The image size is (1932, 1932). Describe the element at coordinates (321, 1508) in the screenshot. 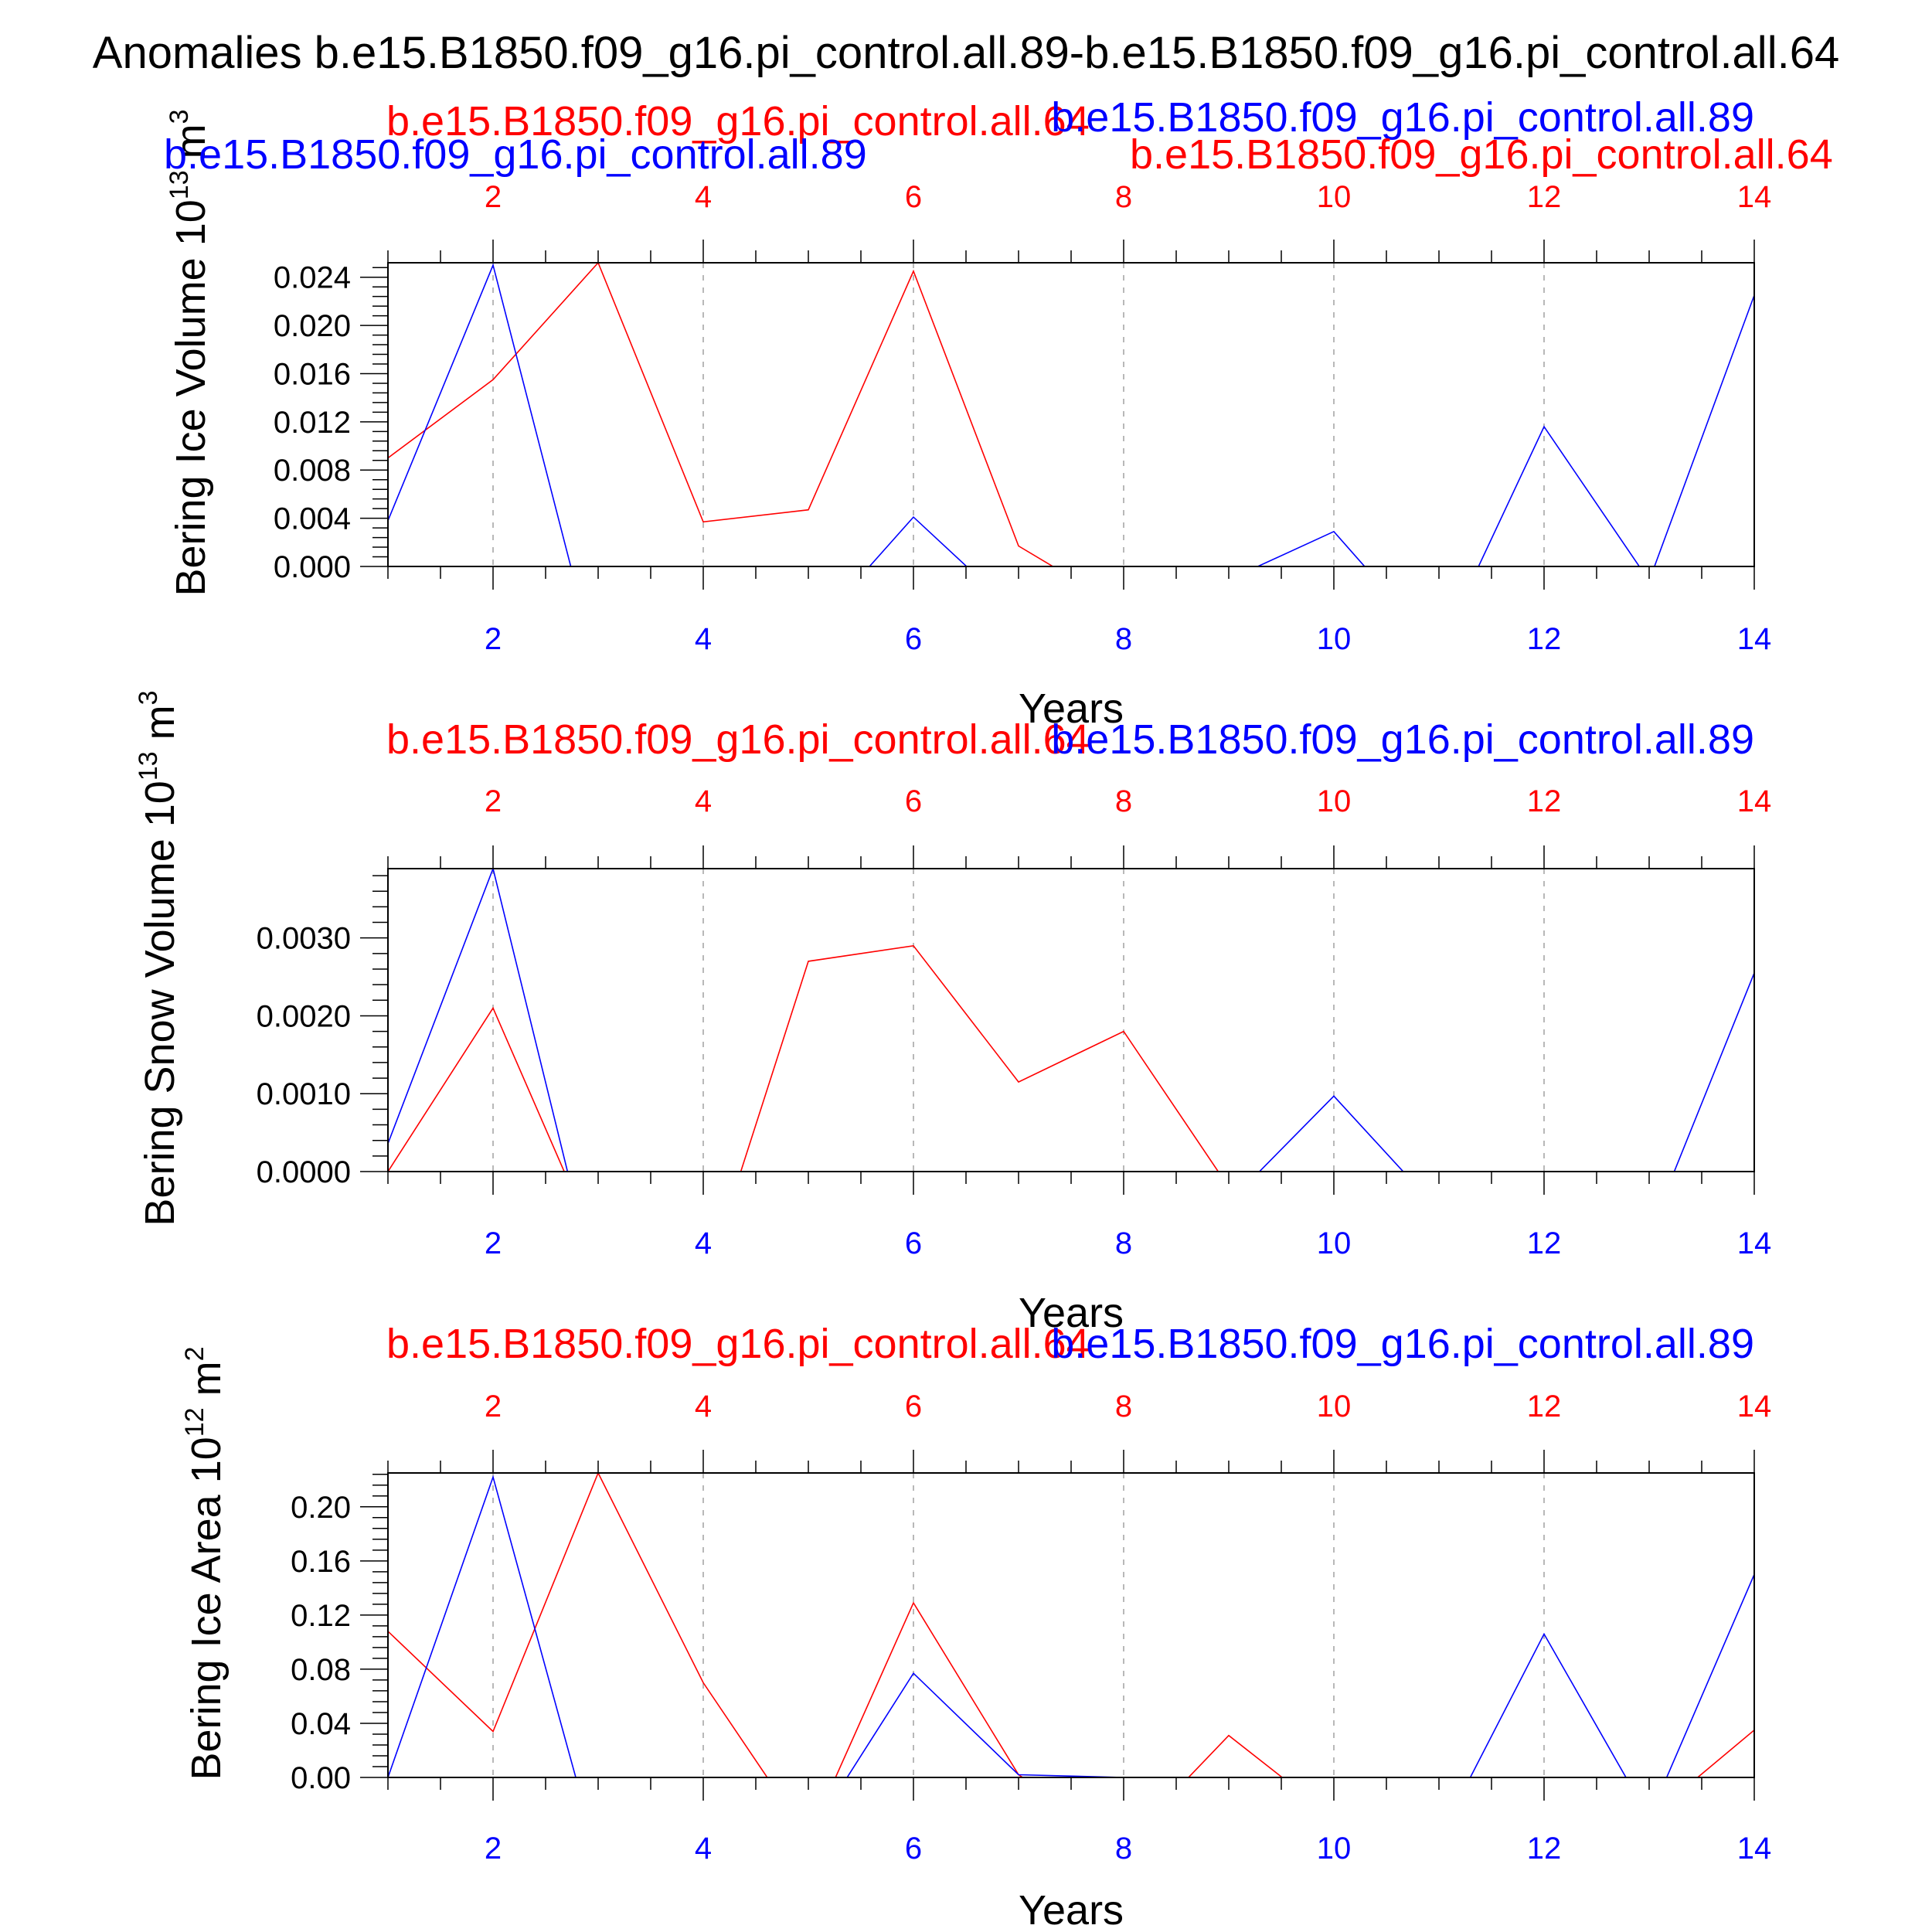

I see `y-tick-label: 0.20` at that location.